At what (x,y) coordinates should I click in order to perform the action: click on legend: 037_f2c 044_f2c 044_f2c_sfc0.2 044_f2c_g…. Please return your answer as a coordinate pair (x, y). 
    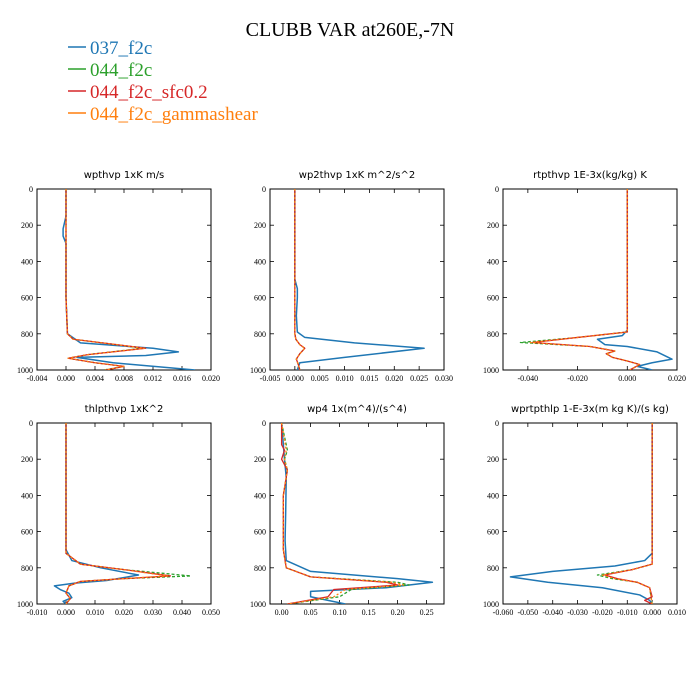
    Looking at the image, I should click on (163, 81).